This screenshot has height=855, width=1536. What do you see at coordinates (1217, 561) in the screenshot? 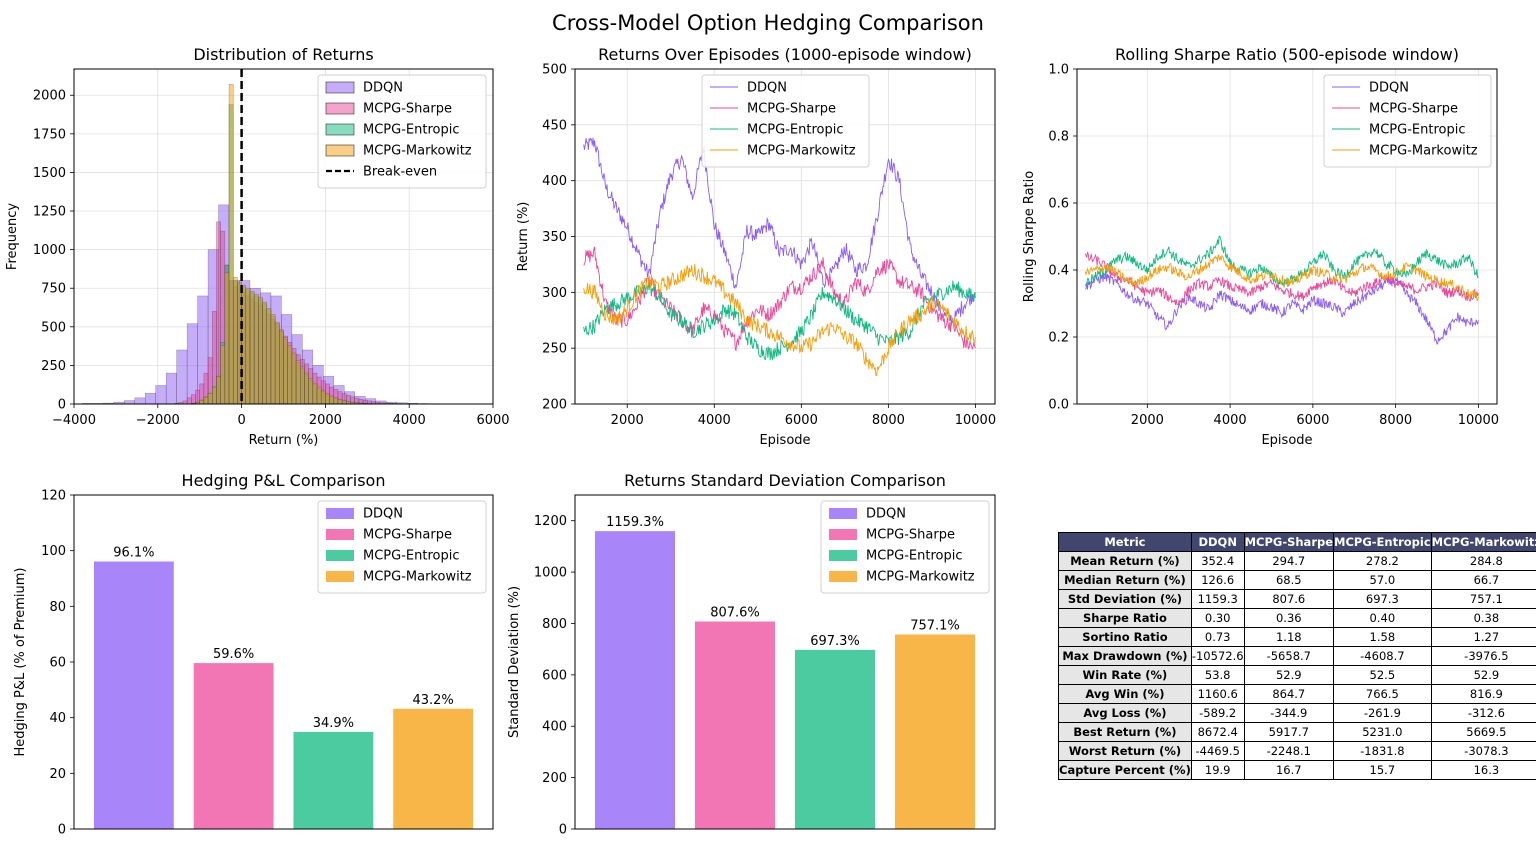
I see `table-cell-value: 352.4` at bounding box center [1217, 561].